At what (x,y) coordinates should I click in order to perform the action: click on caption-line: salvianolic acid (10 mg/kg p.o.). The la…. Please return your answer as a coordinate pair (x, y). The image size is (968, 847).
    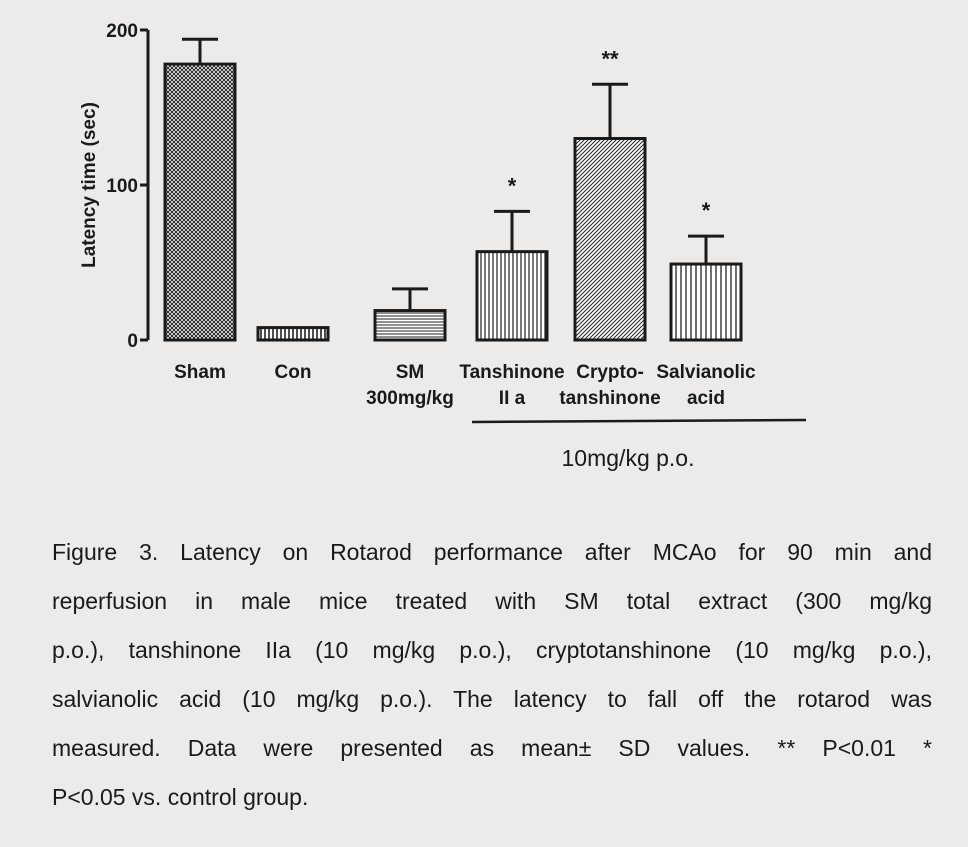
    Looking at the image, I should click on (492, 699).